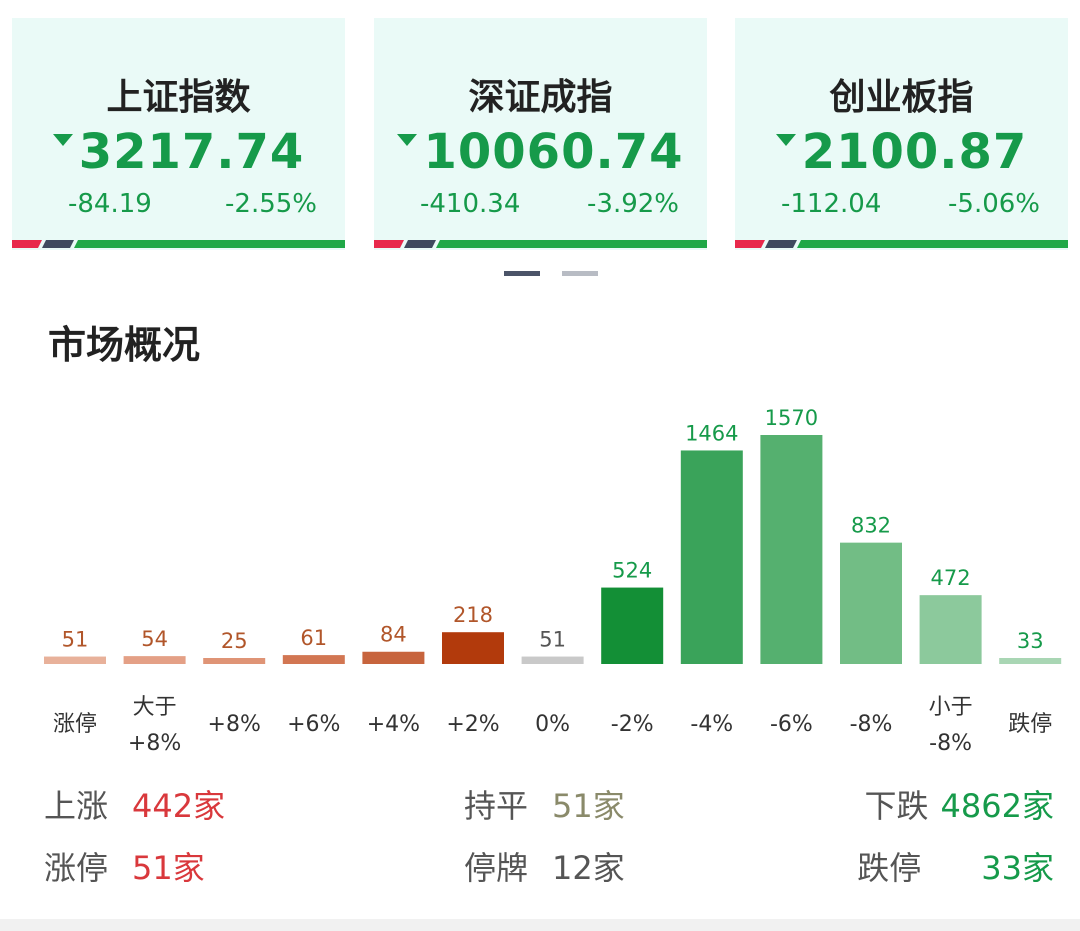 Image resolution: width=1080 pixels, height=931 pixels. Describe the element at coordinates (544, 868) in the screenshot. I see `stat-suspended: 停牌 12家` at that location.